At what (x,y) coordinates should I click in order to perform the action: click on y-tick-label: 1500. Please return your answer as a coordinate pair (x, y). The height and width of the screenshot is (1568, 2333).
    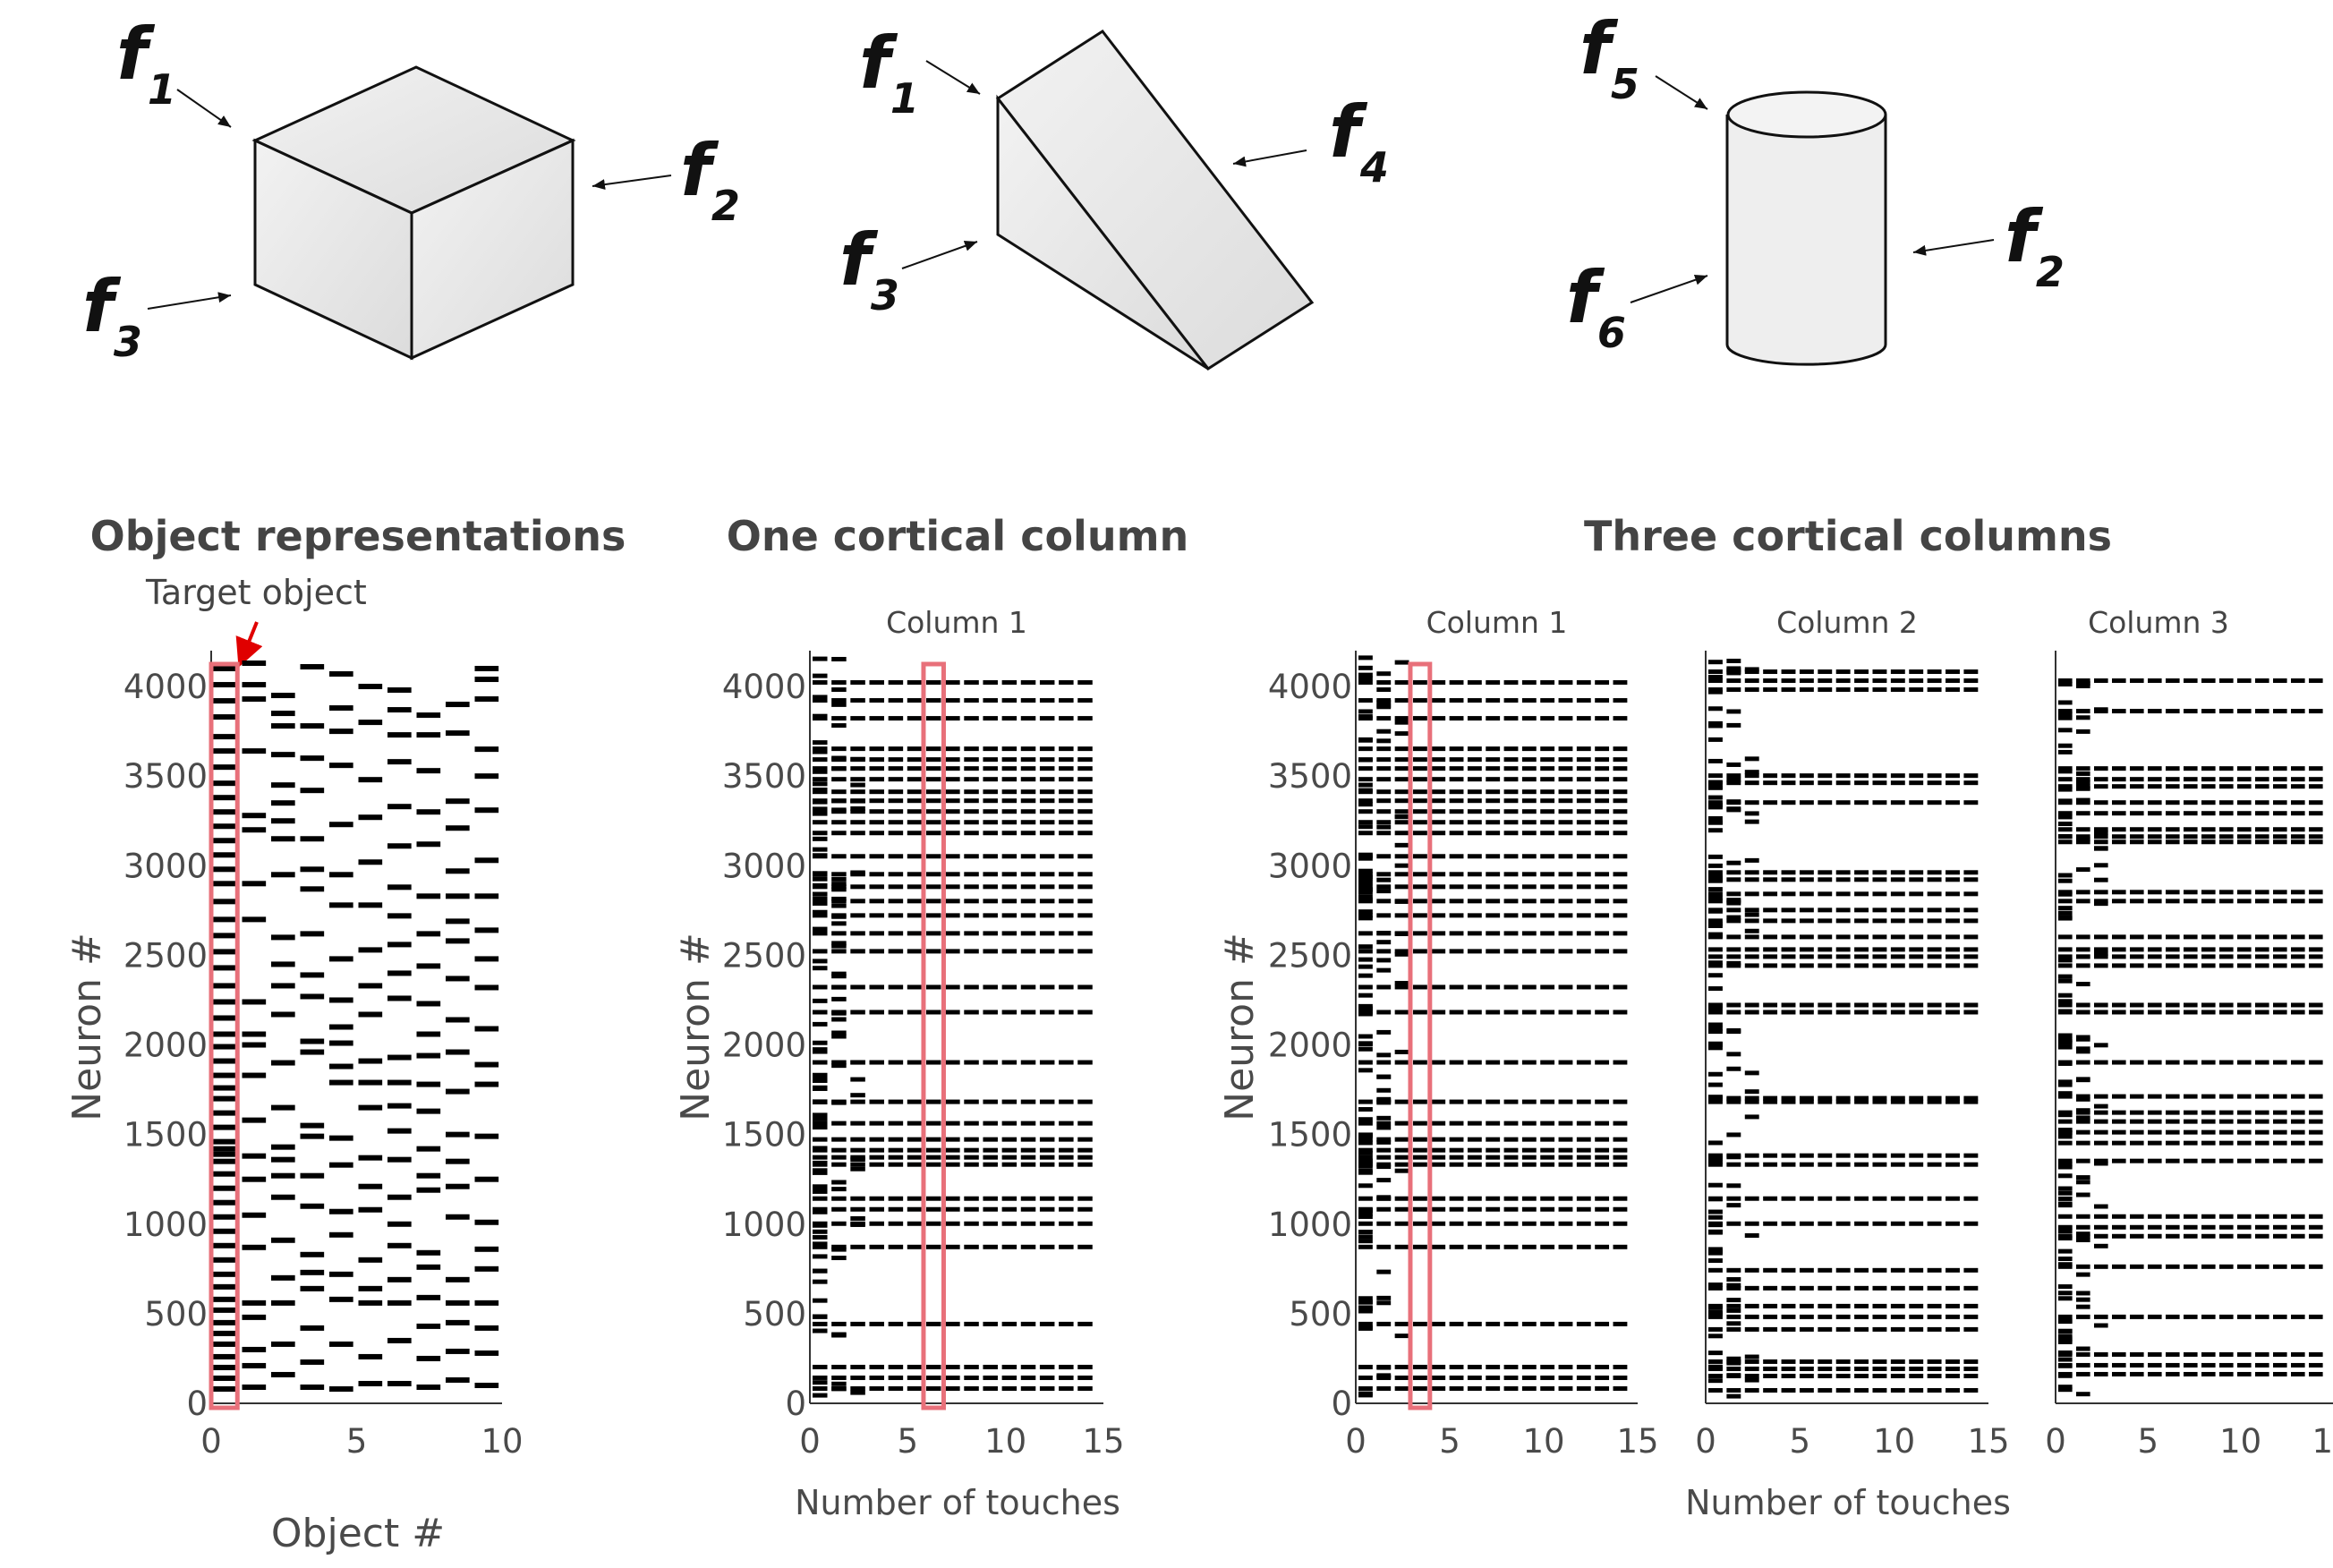
    Looking at the image, I should click on (1310, 1135).